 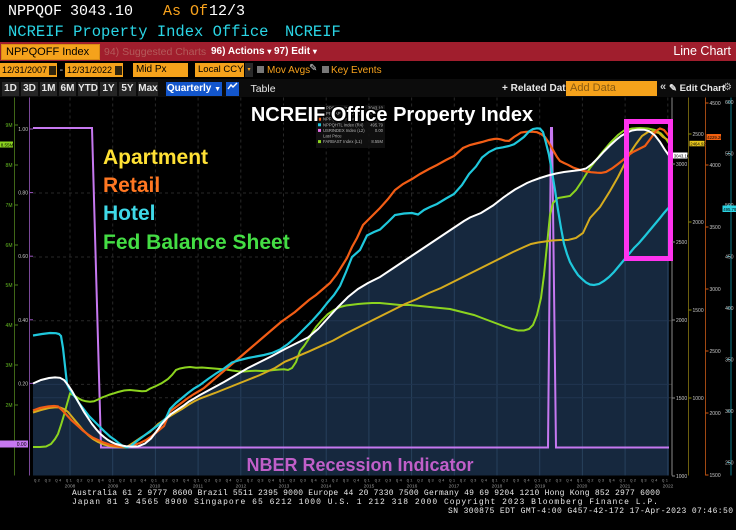 I want to click on svg-text: 2010, so click(x=155, y=487).